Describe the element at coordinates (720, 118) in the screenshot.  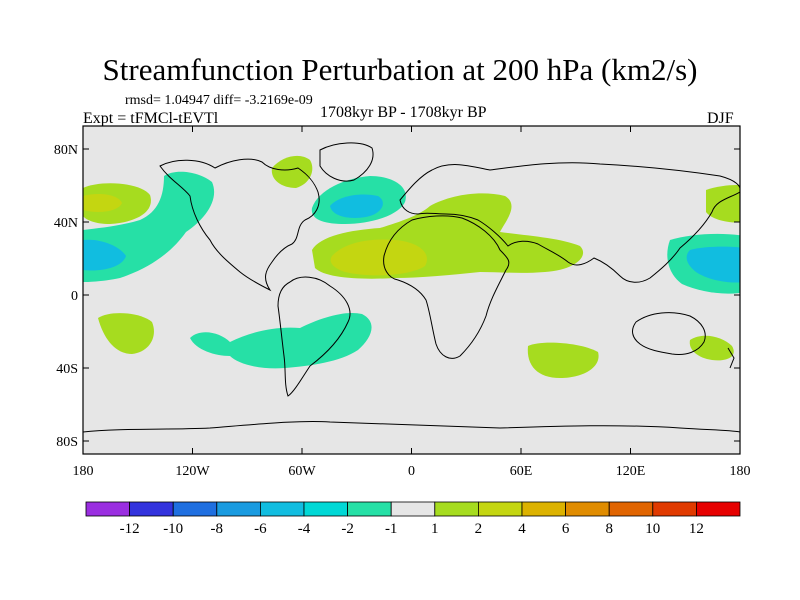
I see `season-label: DJF` at that location.